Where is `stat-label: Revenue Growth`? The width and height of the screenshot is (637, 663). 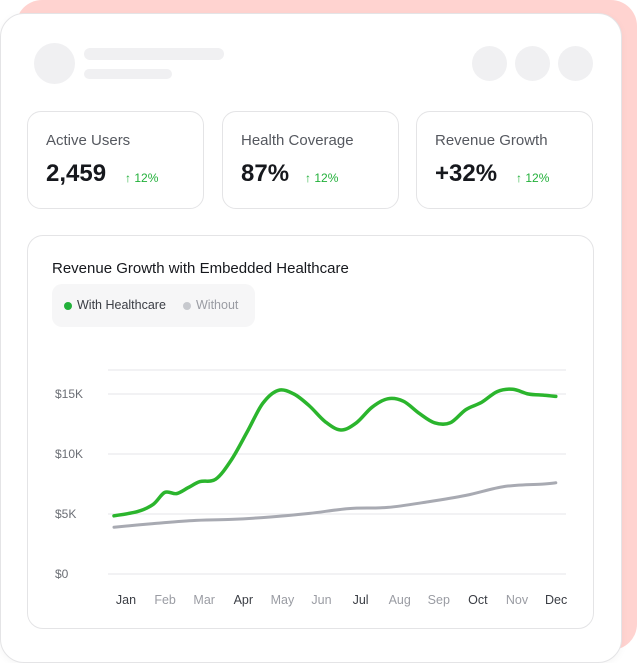
stat-label: Revenue Growth is located at coordinates (491, 140).